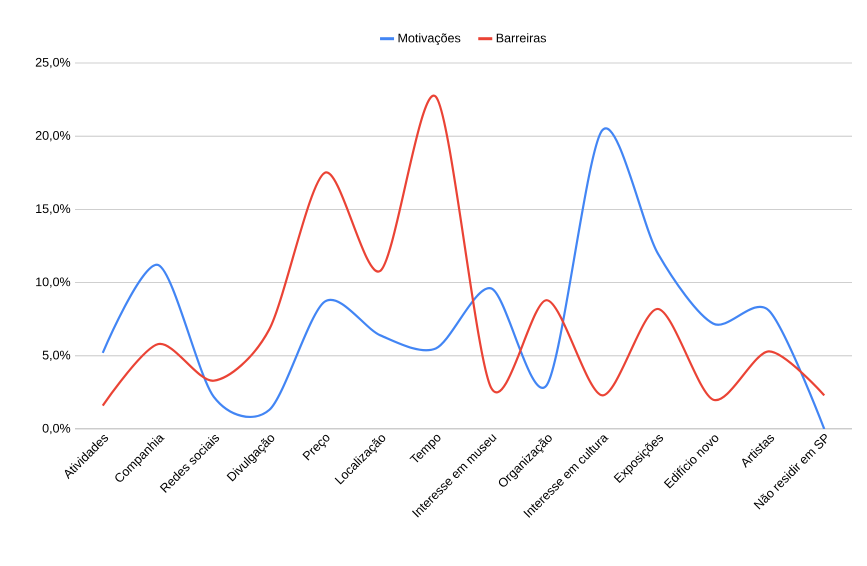 The image size is (867, 566). Describe the element at coordinates (521, 37) in the screenshot. I see `legend-label: Barreiras` at that location.